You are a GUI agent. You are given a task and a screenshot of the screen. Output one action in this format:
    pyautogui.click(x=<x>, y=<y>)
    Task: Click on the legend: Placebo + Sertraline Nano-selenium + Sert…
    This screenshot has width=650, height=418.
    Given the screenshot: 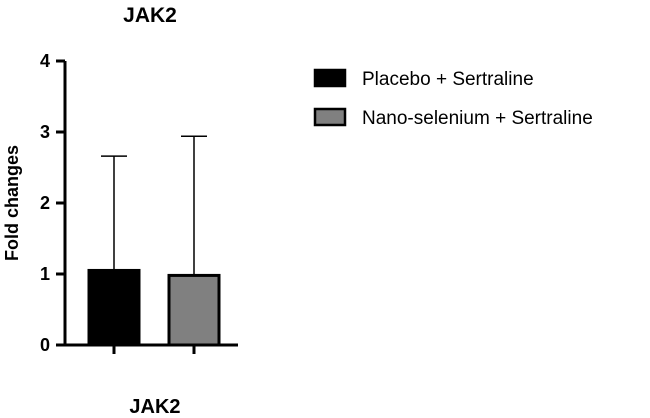 What is the action you would take?
    pyautogui.click(x=453, y=98)
    